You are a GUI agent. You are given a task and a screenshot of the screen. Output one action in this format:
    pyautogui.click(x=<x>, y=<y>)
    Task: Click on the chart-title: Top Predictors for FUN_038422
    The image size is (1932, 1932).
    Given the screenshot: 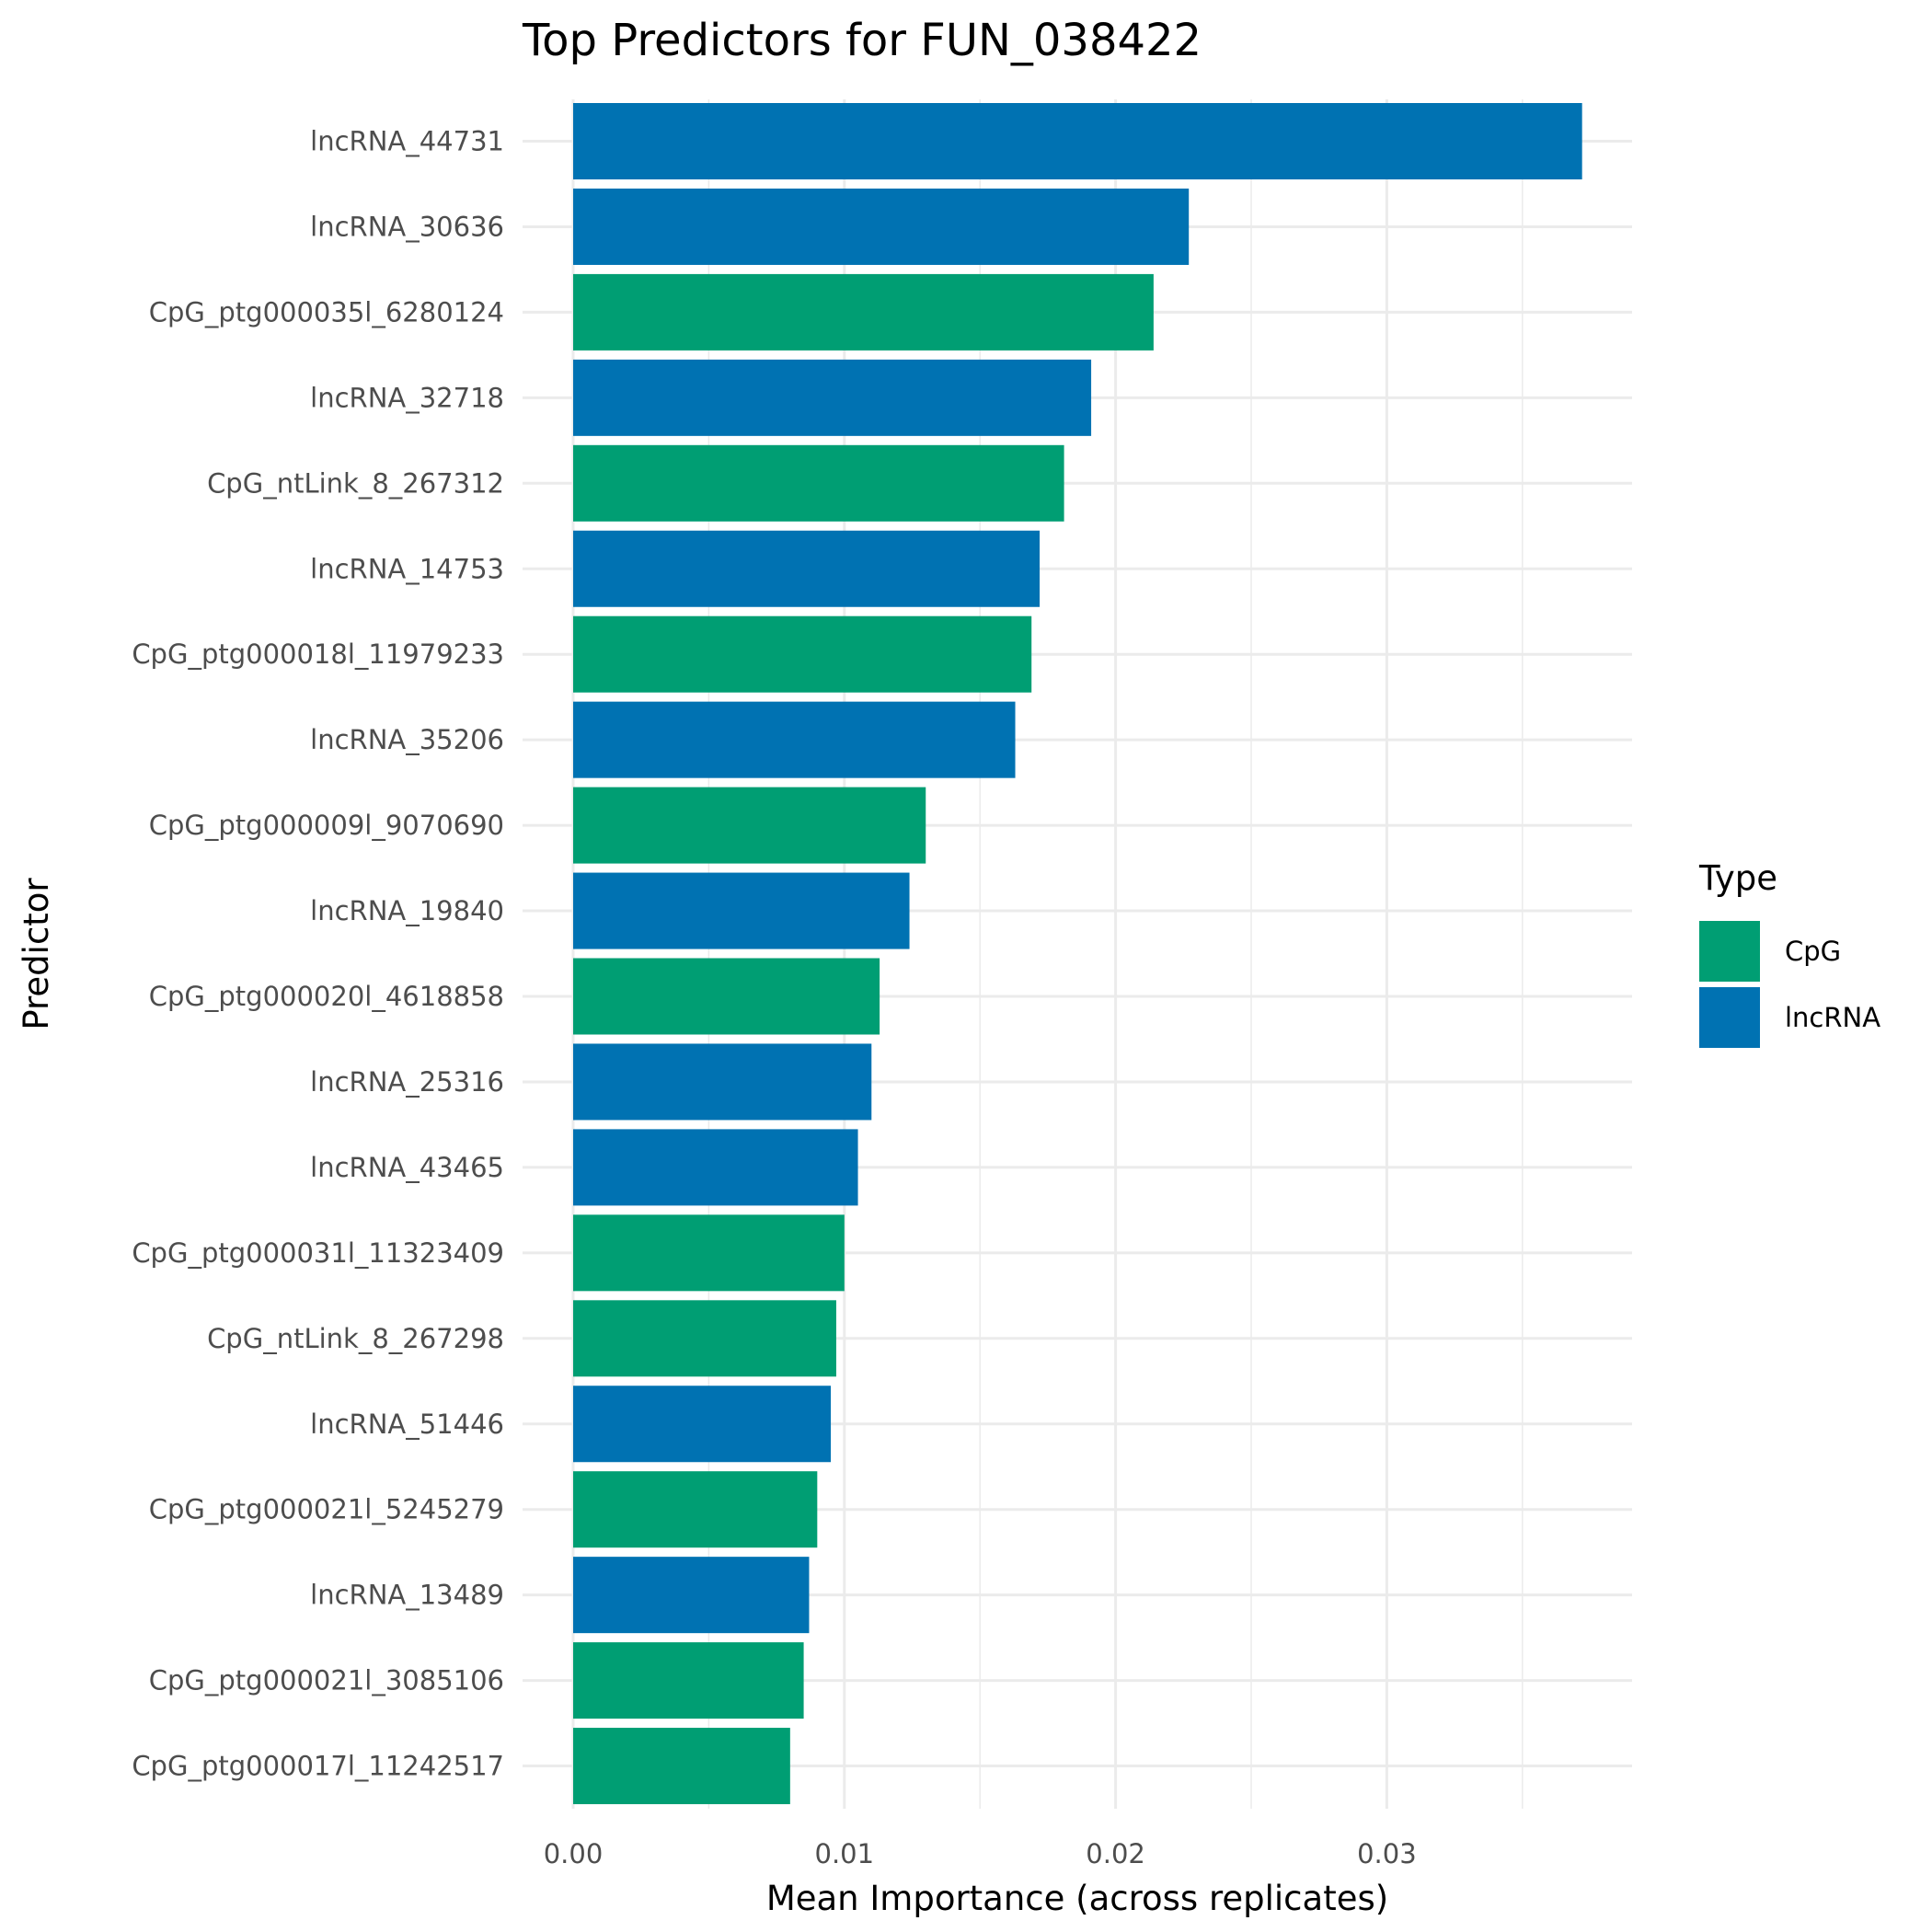 What is the action you would take?
    pyautogui.click(x=862, y=40)
    